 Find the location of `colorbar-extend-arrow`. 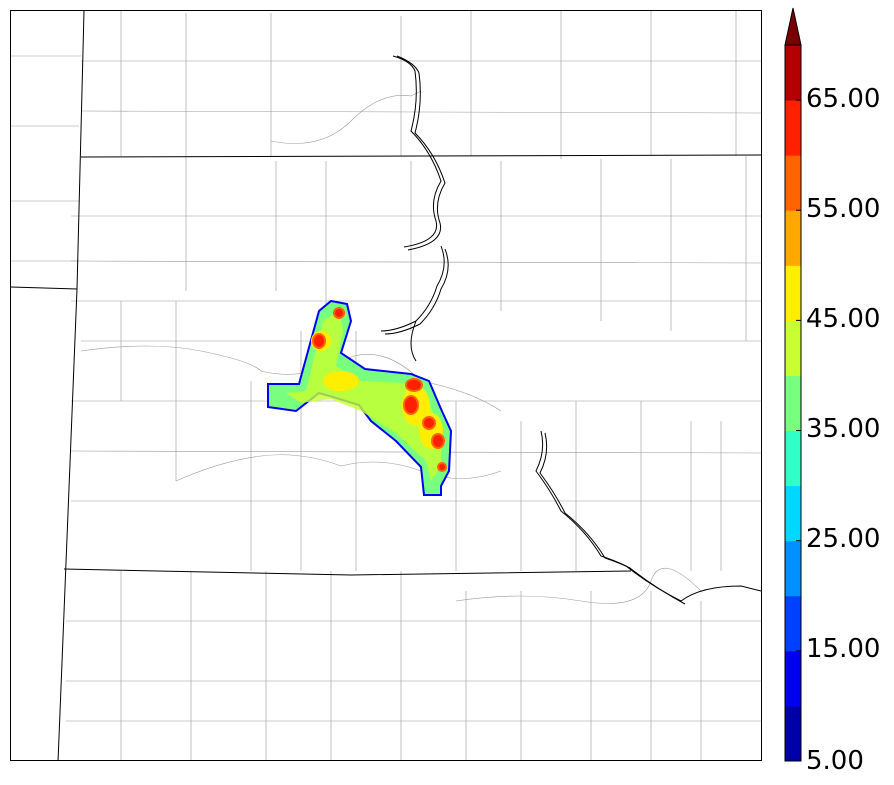

colorbar-extend-arrow is located at coordinates (793, 26).